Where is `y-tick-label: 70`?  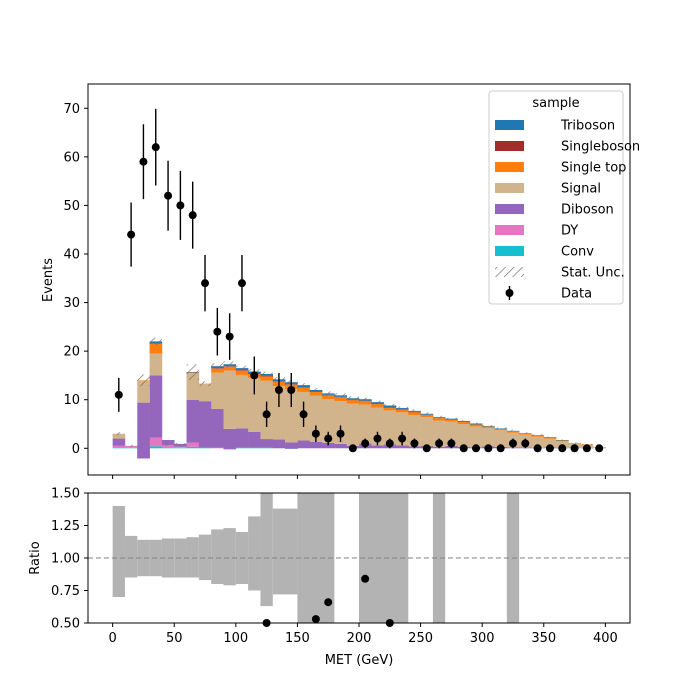
y-tick-label: 70 is located at coordinates (71, 109).